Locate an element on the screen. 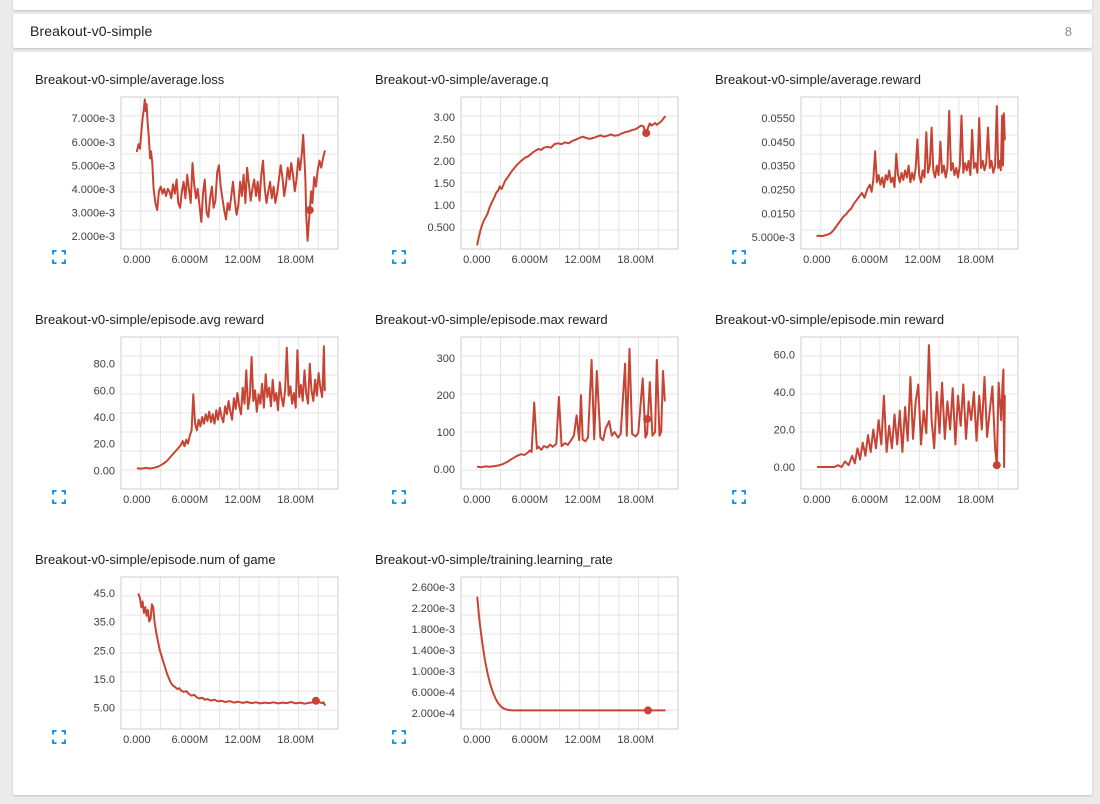 The height and width of the screenshot is (804, 1100). y-tick-label: 3.00 is located at coordinates (444, 118).